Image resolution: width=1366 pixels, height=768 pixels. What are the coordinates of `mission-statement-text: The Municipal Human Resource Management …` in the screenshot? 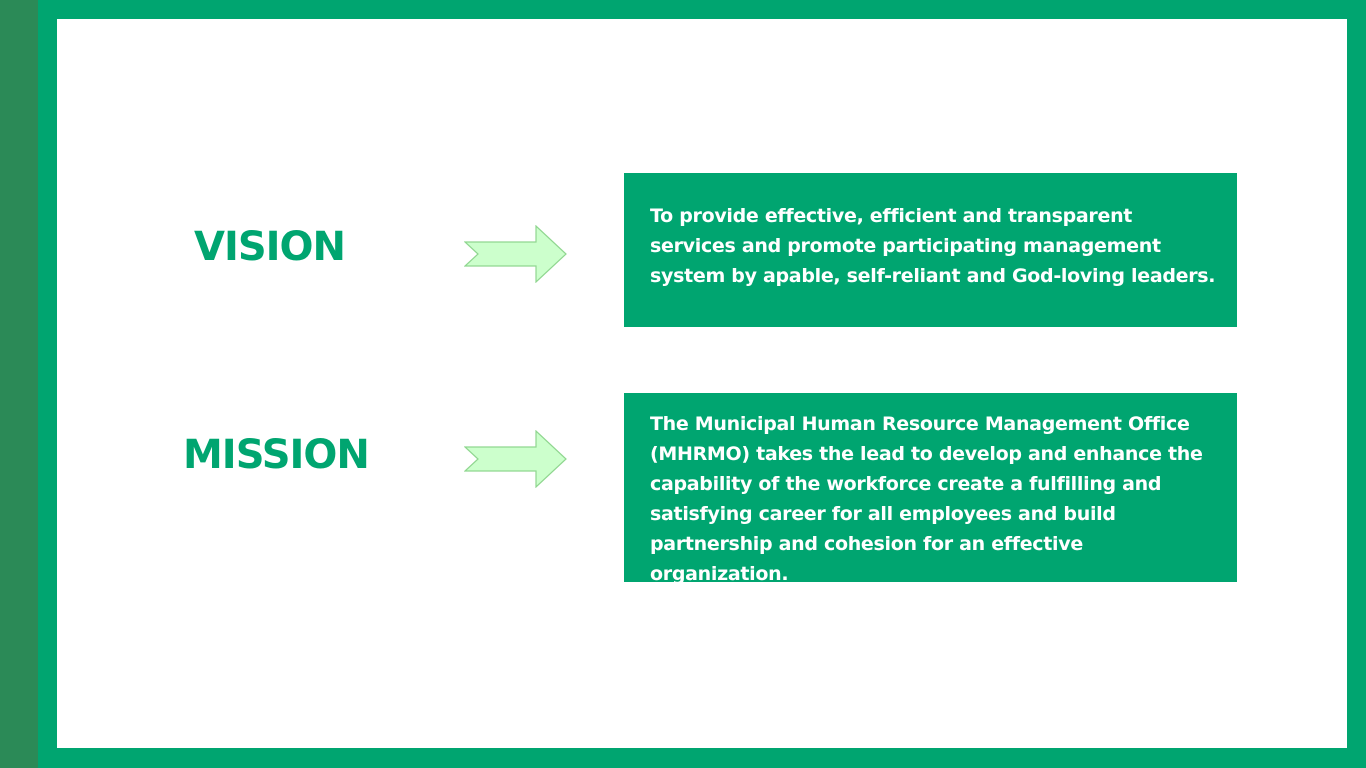 It's located at (926, 499).